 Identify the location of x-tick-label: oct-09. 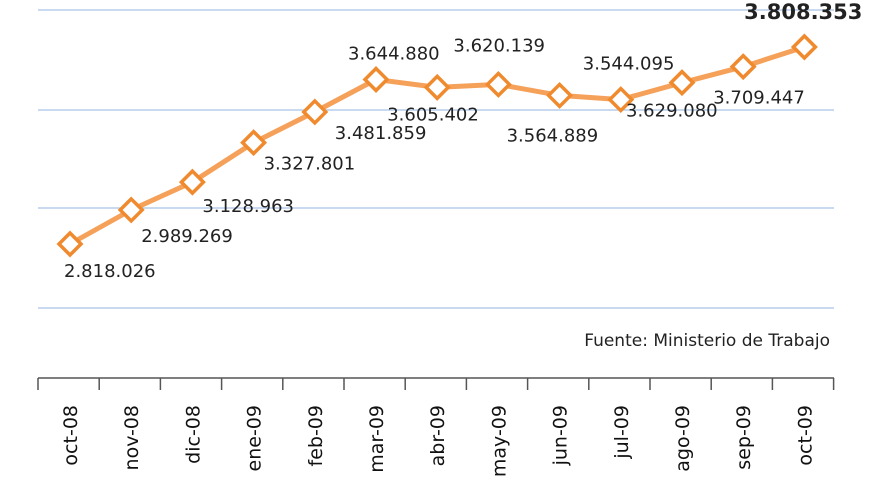
(805, 435).